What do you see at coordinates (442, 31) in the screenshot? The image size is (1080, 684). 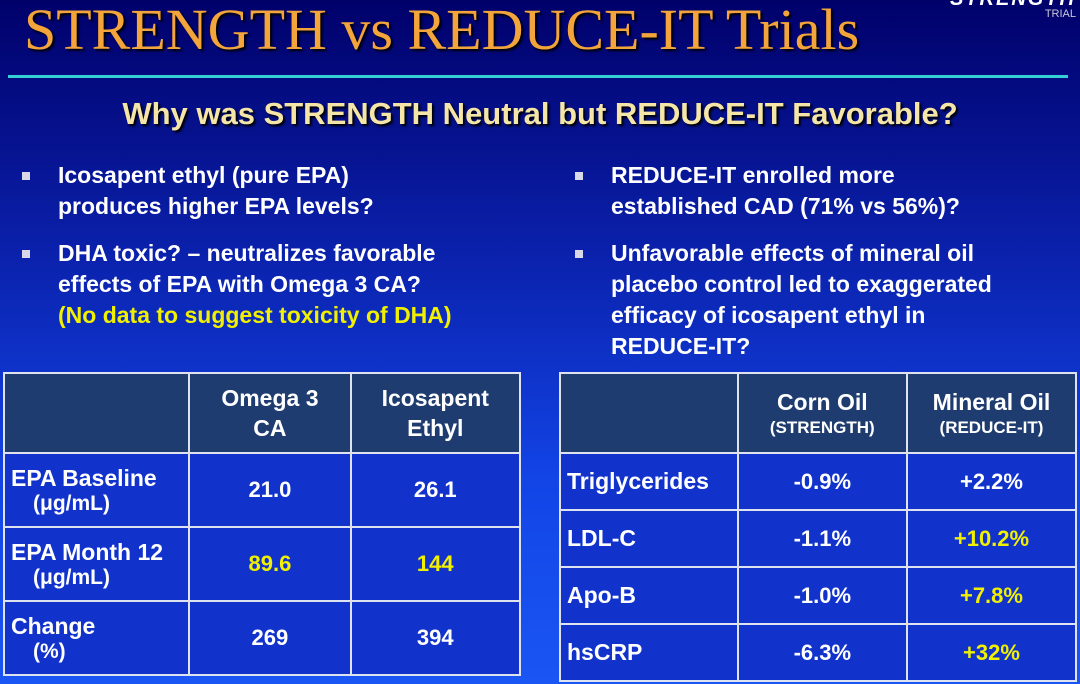 I see `slide-title: STRENGTH vs REDUCE-IT Trials` at bounding box center [442, 31].